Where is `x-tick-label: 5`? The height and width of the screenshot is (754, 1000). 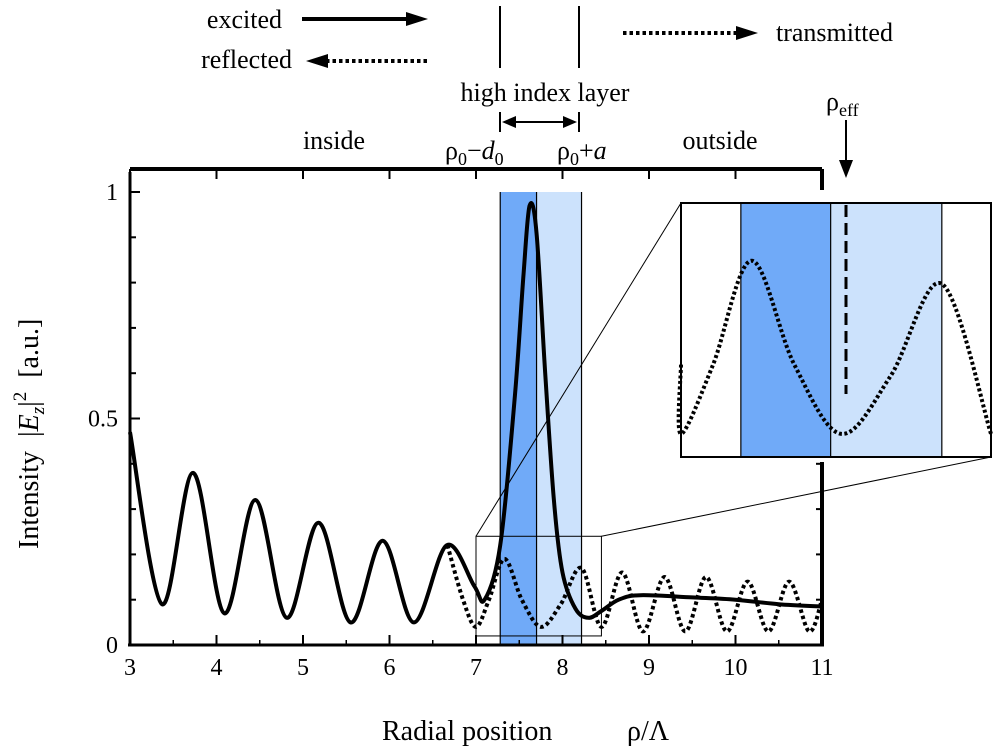 x-tick-label: 5 is located at coordinates (303, 668).